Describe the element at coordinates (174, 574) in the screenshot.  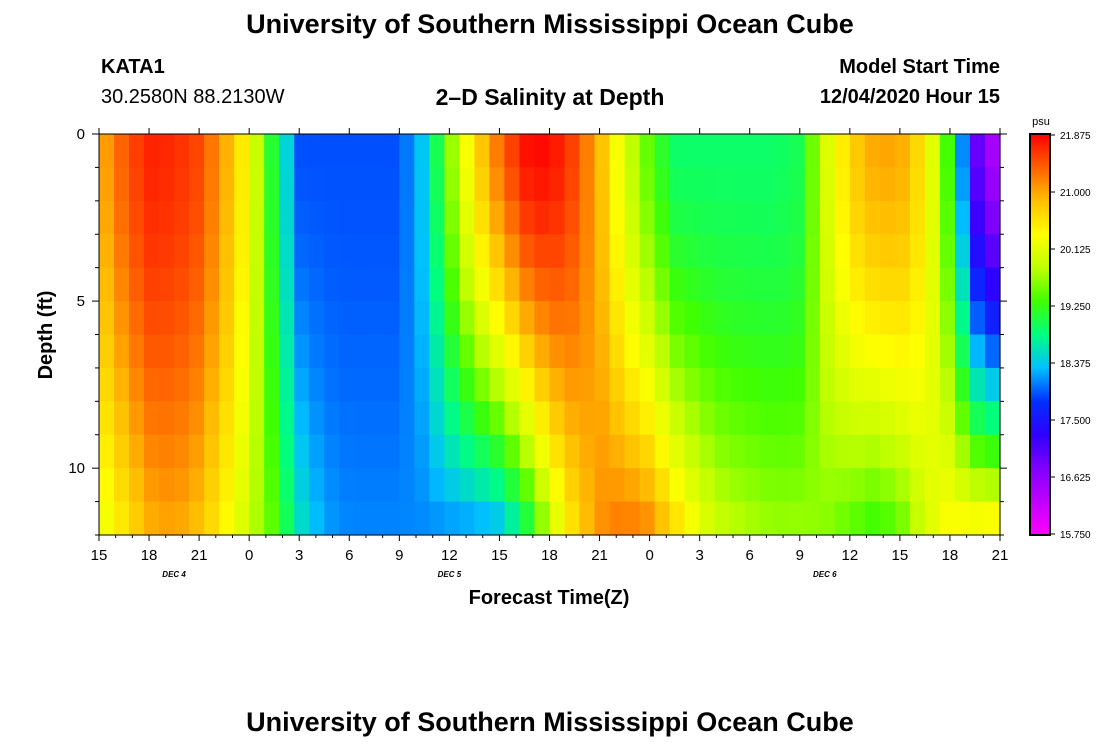
I see `date-label: DEC 4` at that location.